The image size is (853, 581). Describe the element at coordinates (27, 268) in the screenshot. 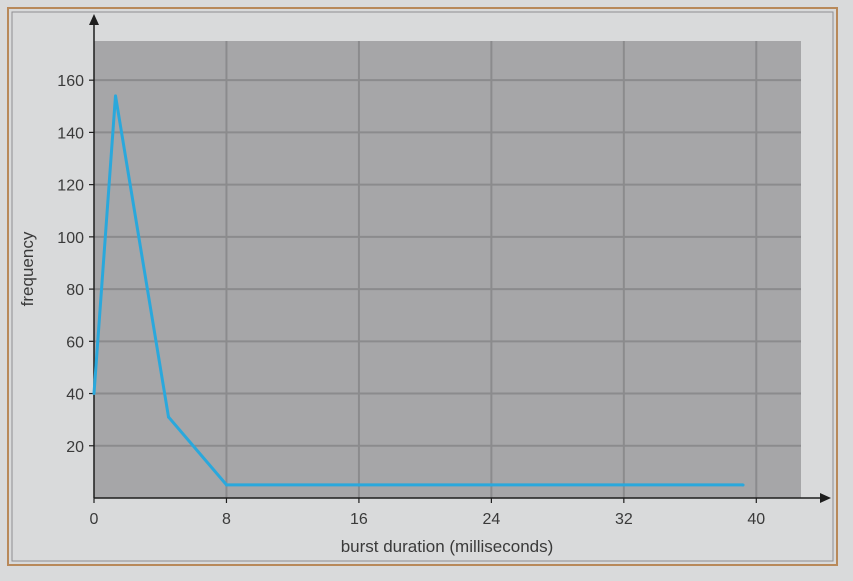

I see `y-axis-label: frequency` at that location.